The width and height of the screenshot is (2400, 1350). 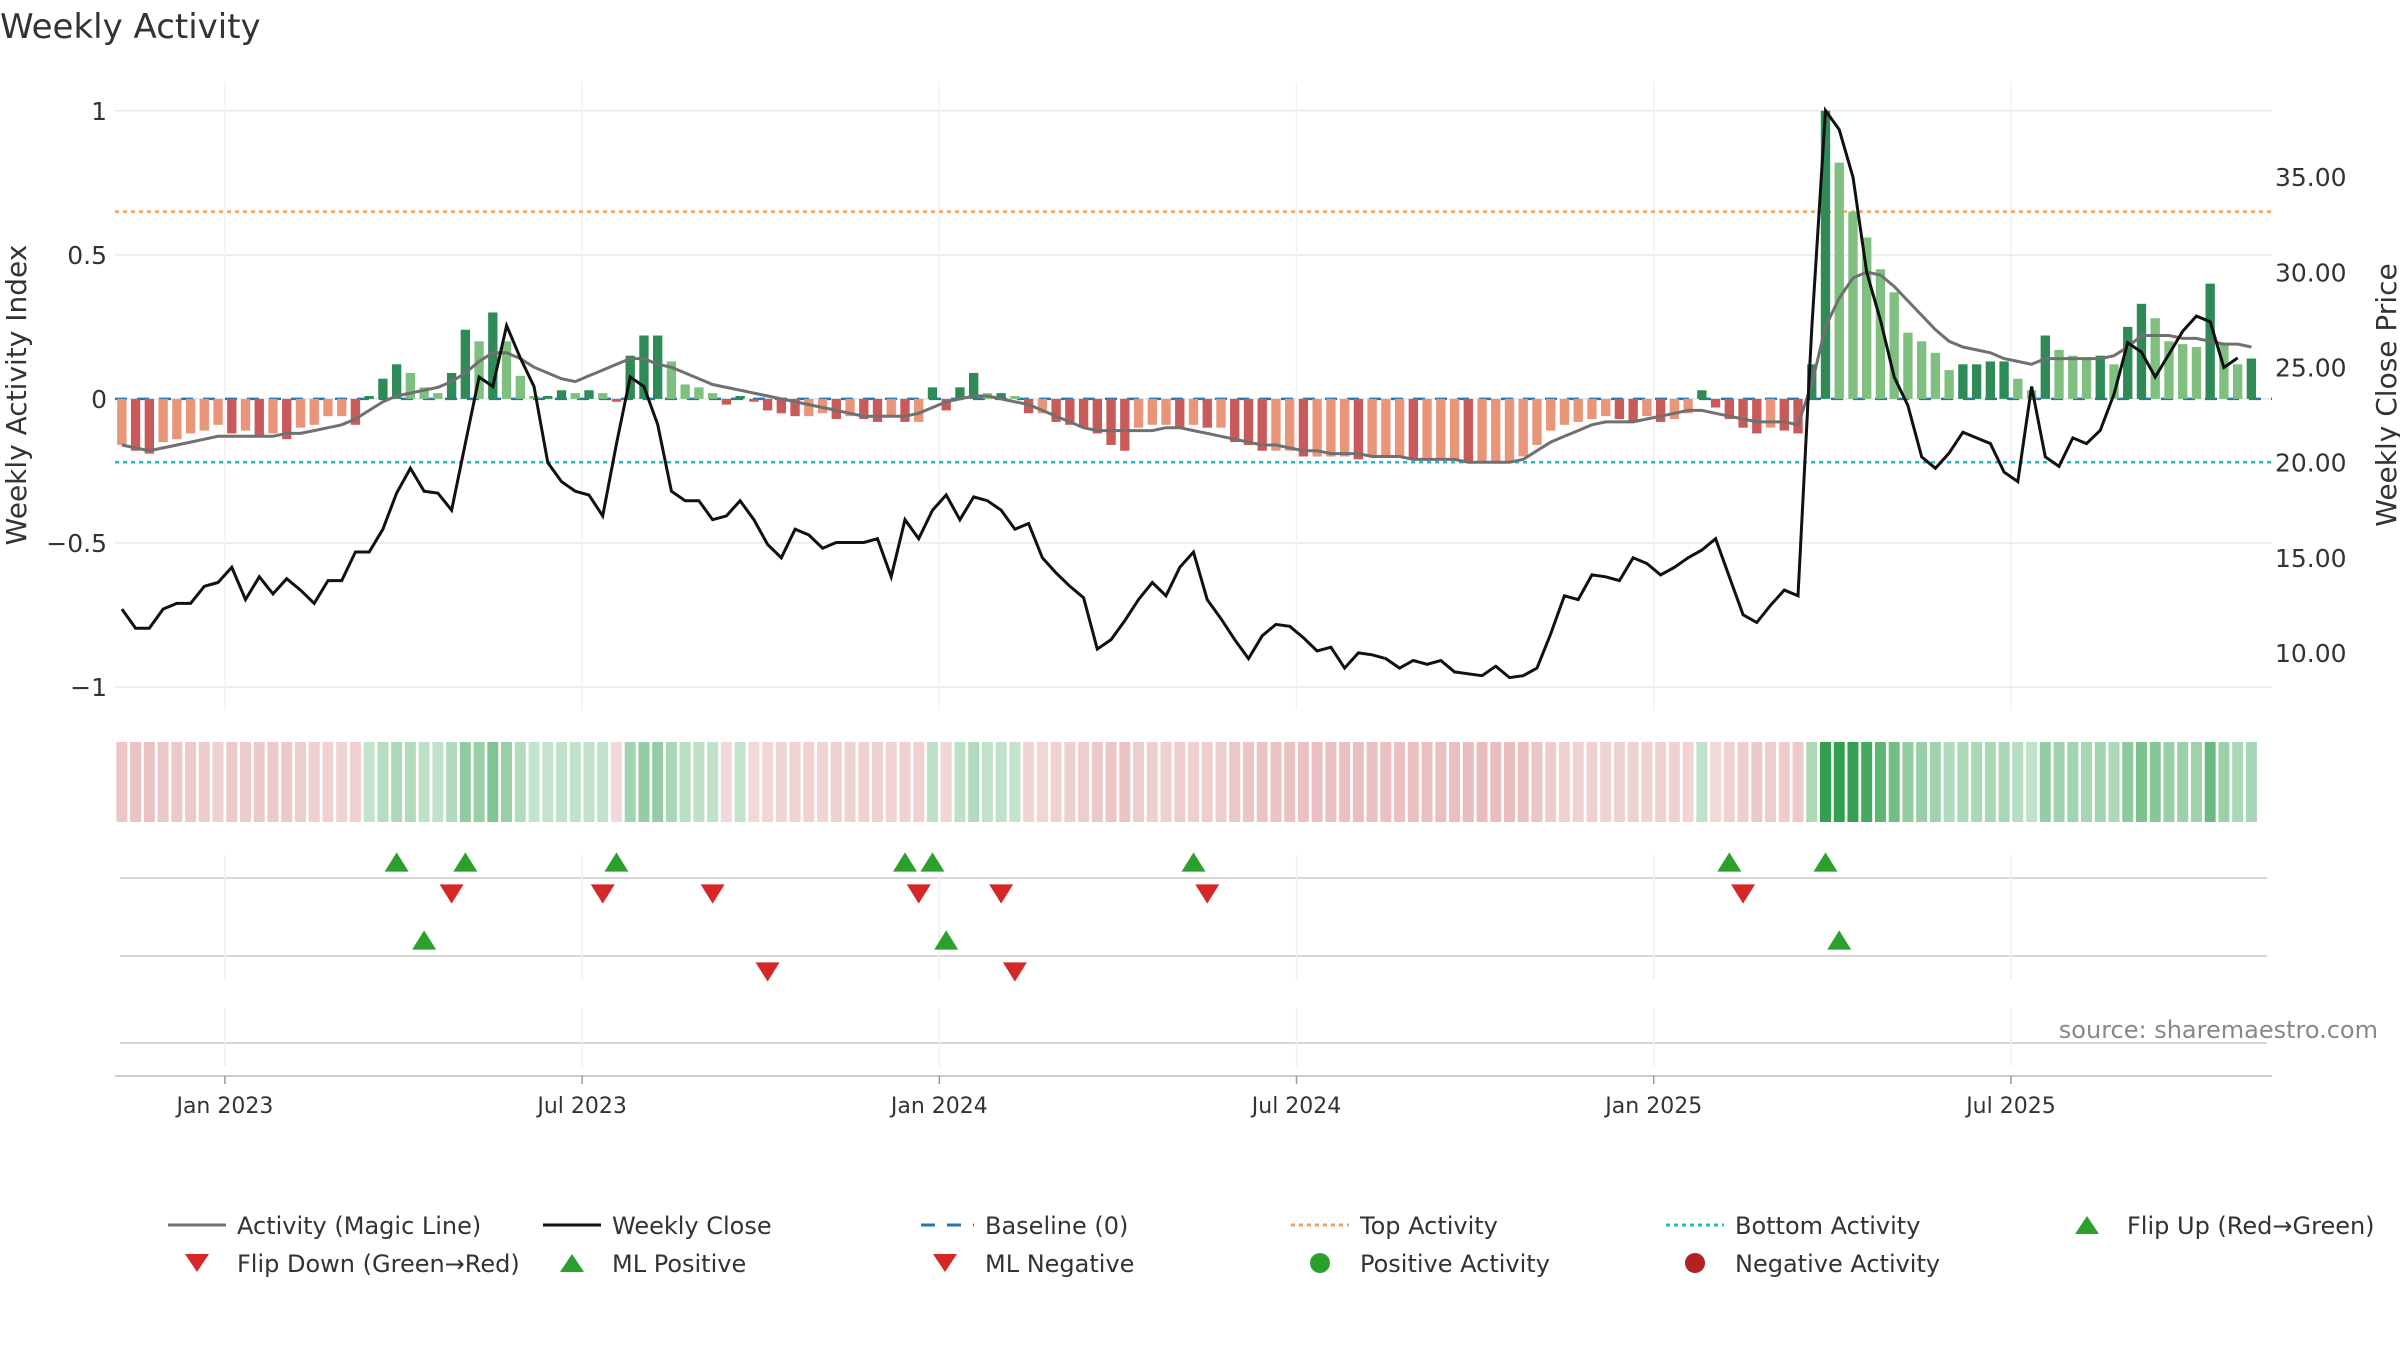 I want to click on legend-item: ML Negative, so click(x=1033, y=1264).